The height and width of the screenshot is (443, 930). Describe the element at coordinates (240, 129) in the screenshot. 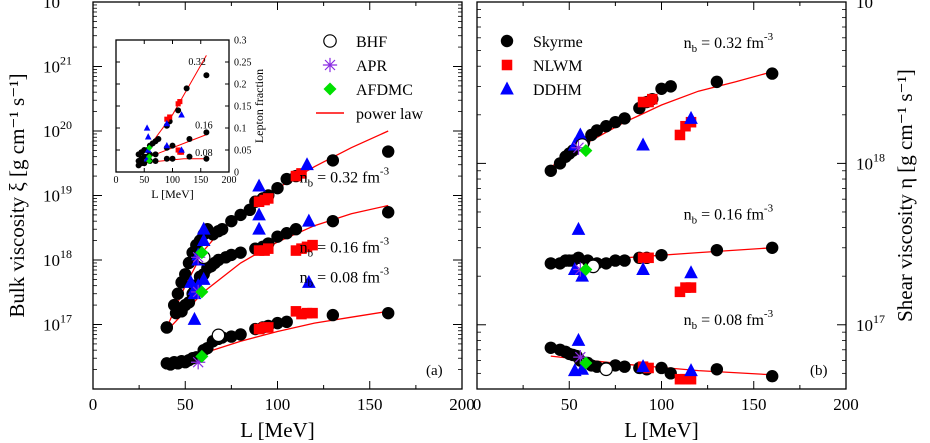

I see `y-tick-label: 0.1` at that location.